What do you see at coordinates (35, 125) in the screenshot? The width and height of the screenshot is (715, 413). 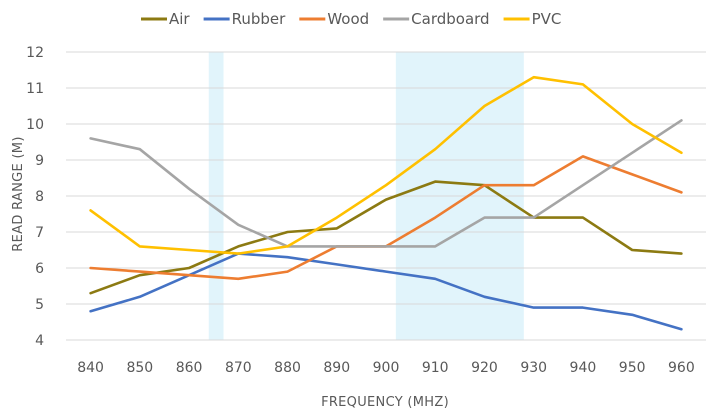 I see `y-tick-label: 10` at bounding box center [35, 125].